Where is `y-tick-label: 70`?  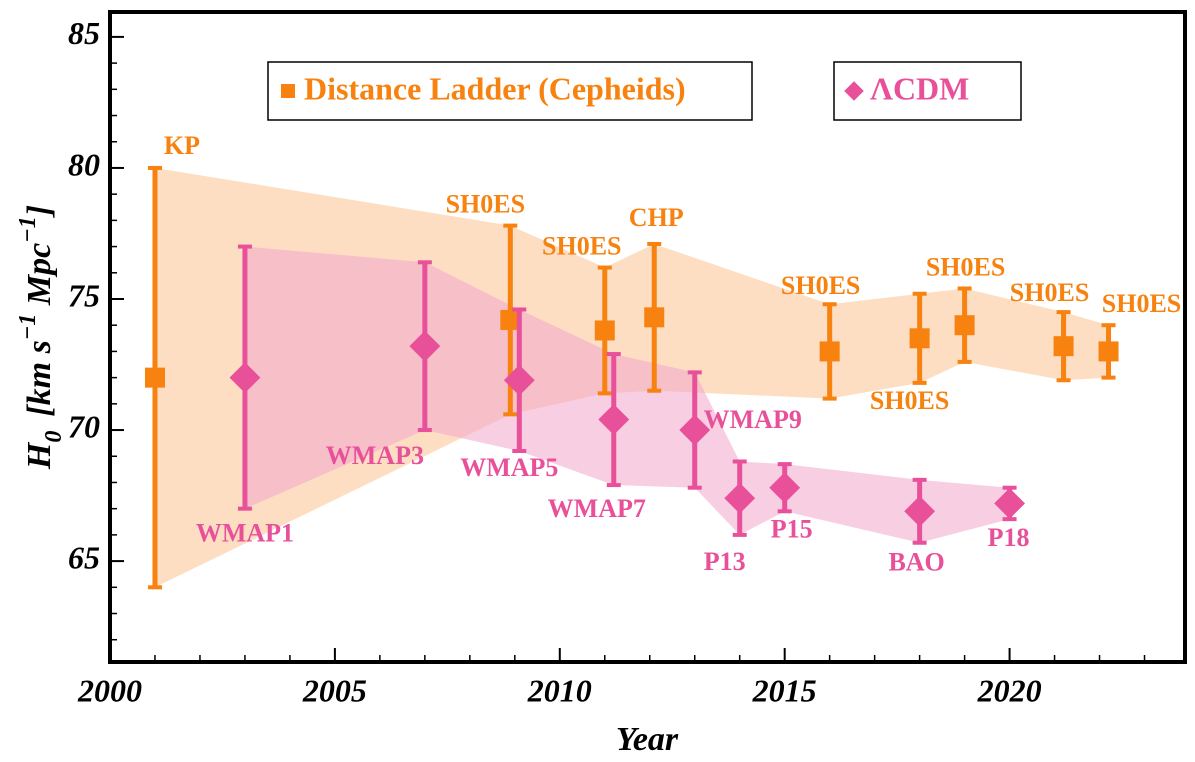 y-tick-label: 70 is located at coordinates (84, 426).